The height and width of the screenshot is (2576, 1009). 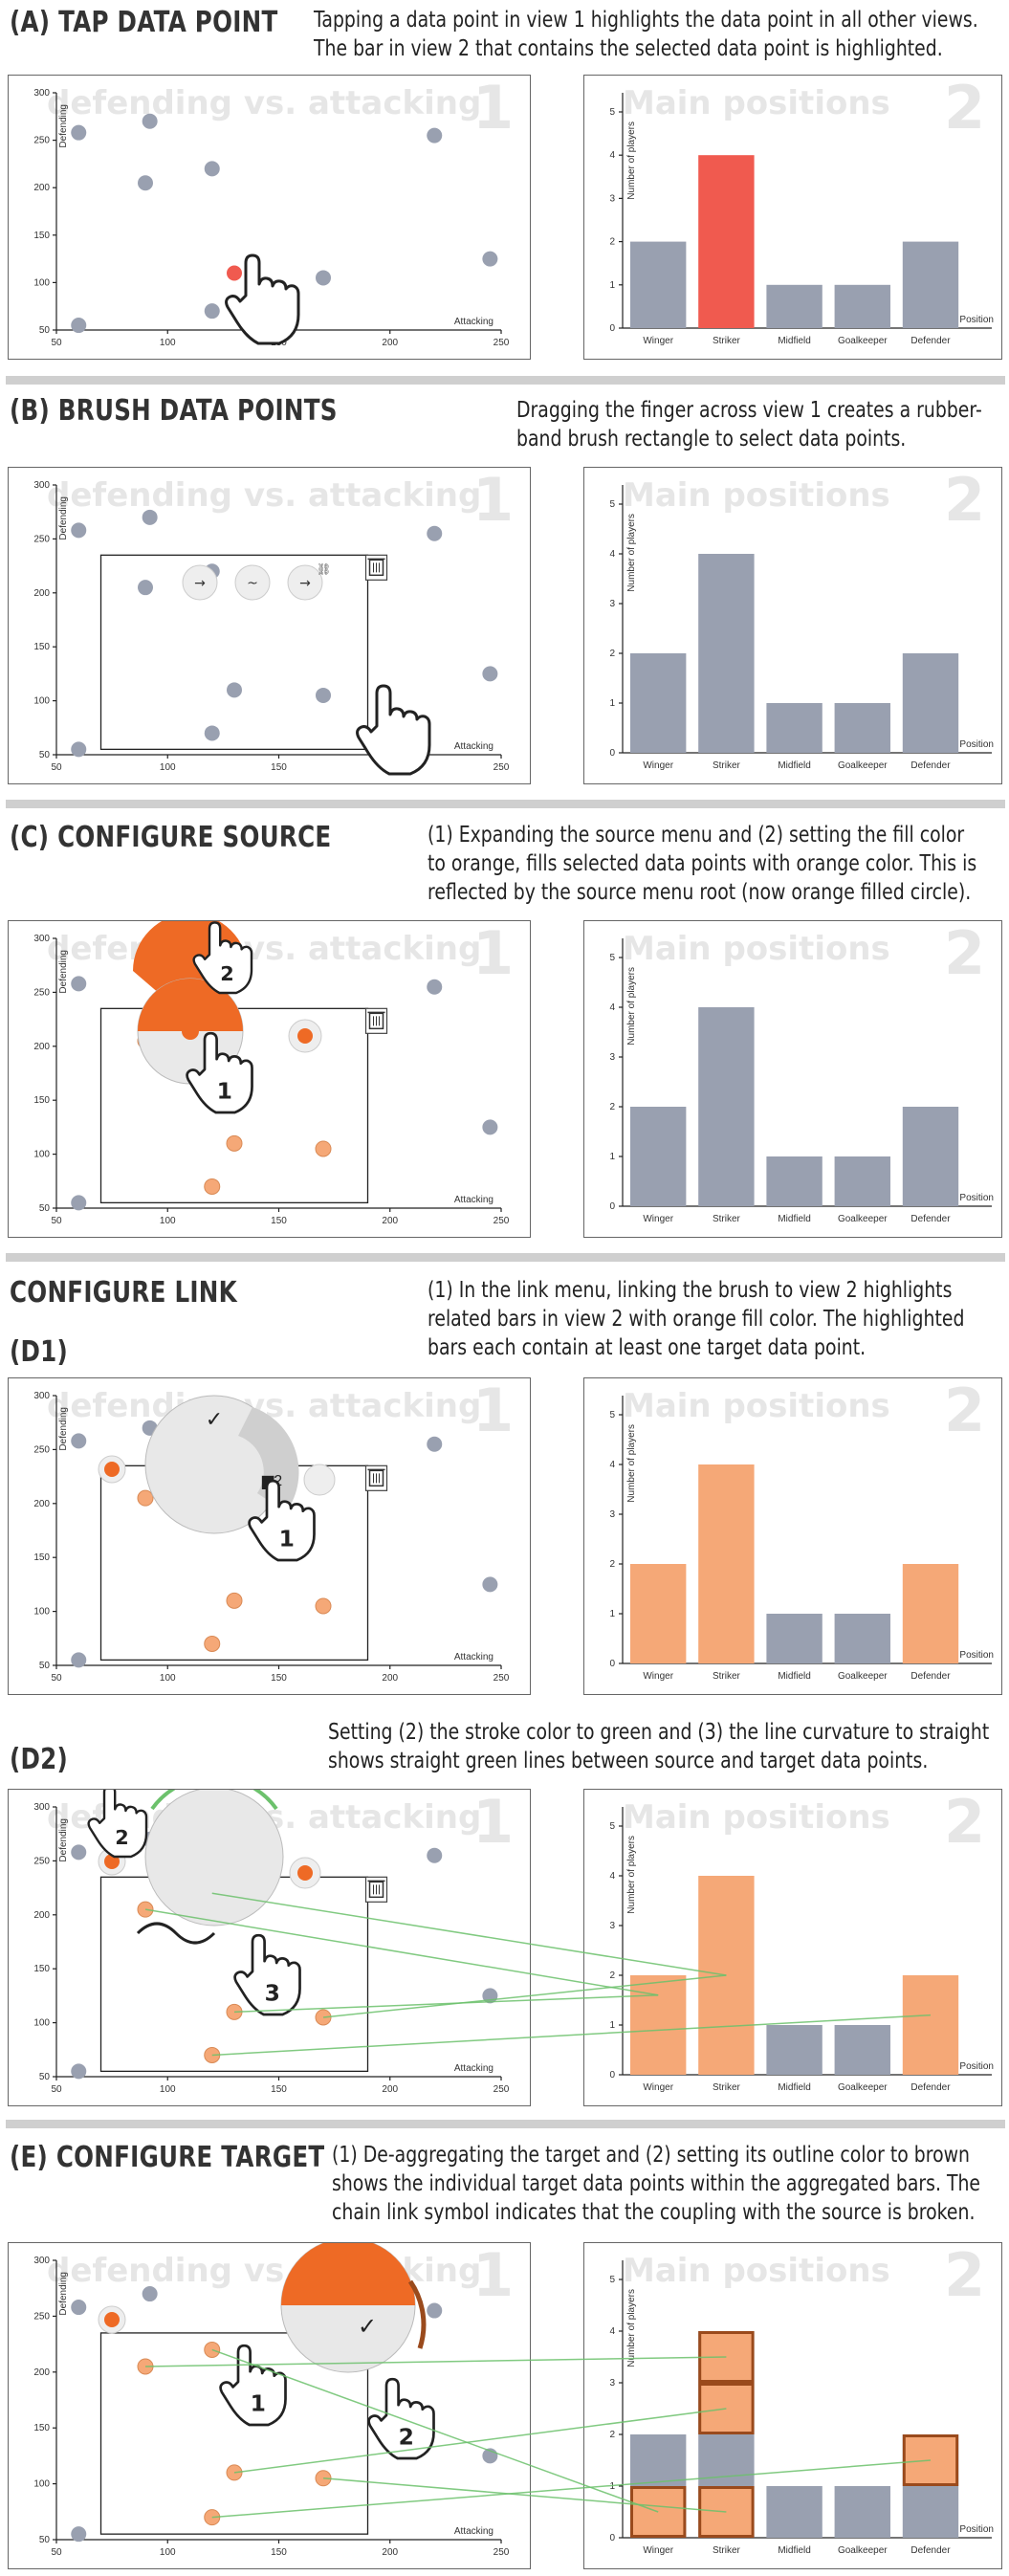 What do you see at coordinates (727, 1107) in the screenshot?
I see `bar-striker` at bounding box center [727, 1107].